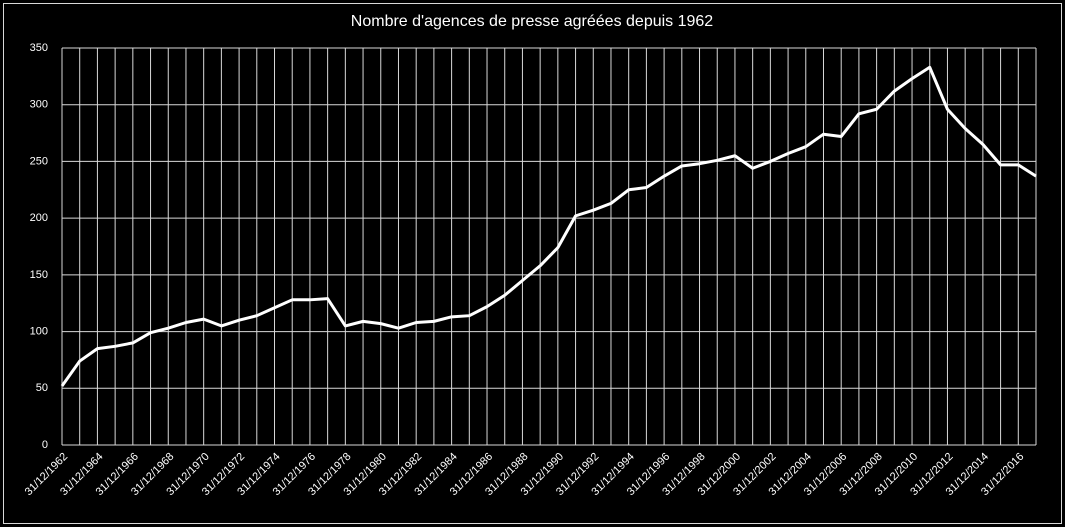 Image resolution: width=1065 pixels, height=527 pixels. What do you see at coordinates (39, 331) in the screenshot?
I see `y-tick-label: 100` at bounding box center [39, 331].